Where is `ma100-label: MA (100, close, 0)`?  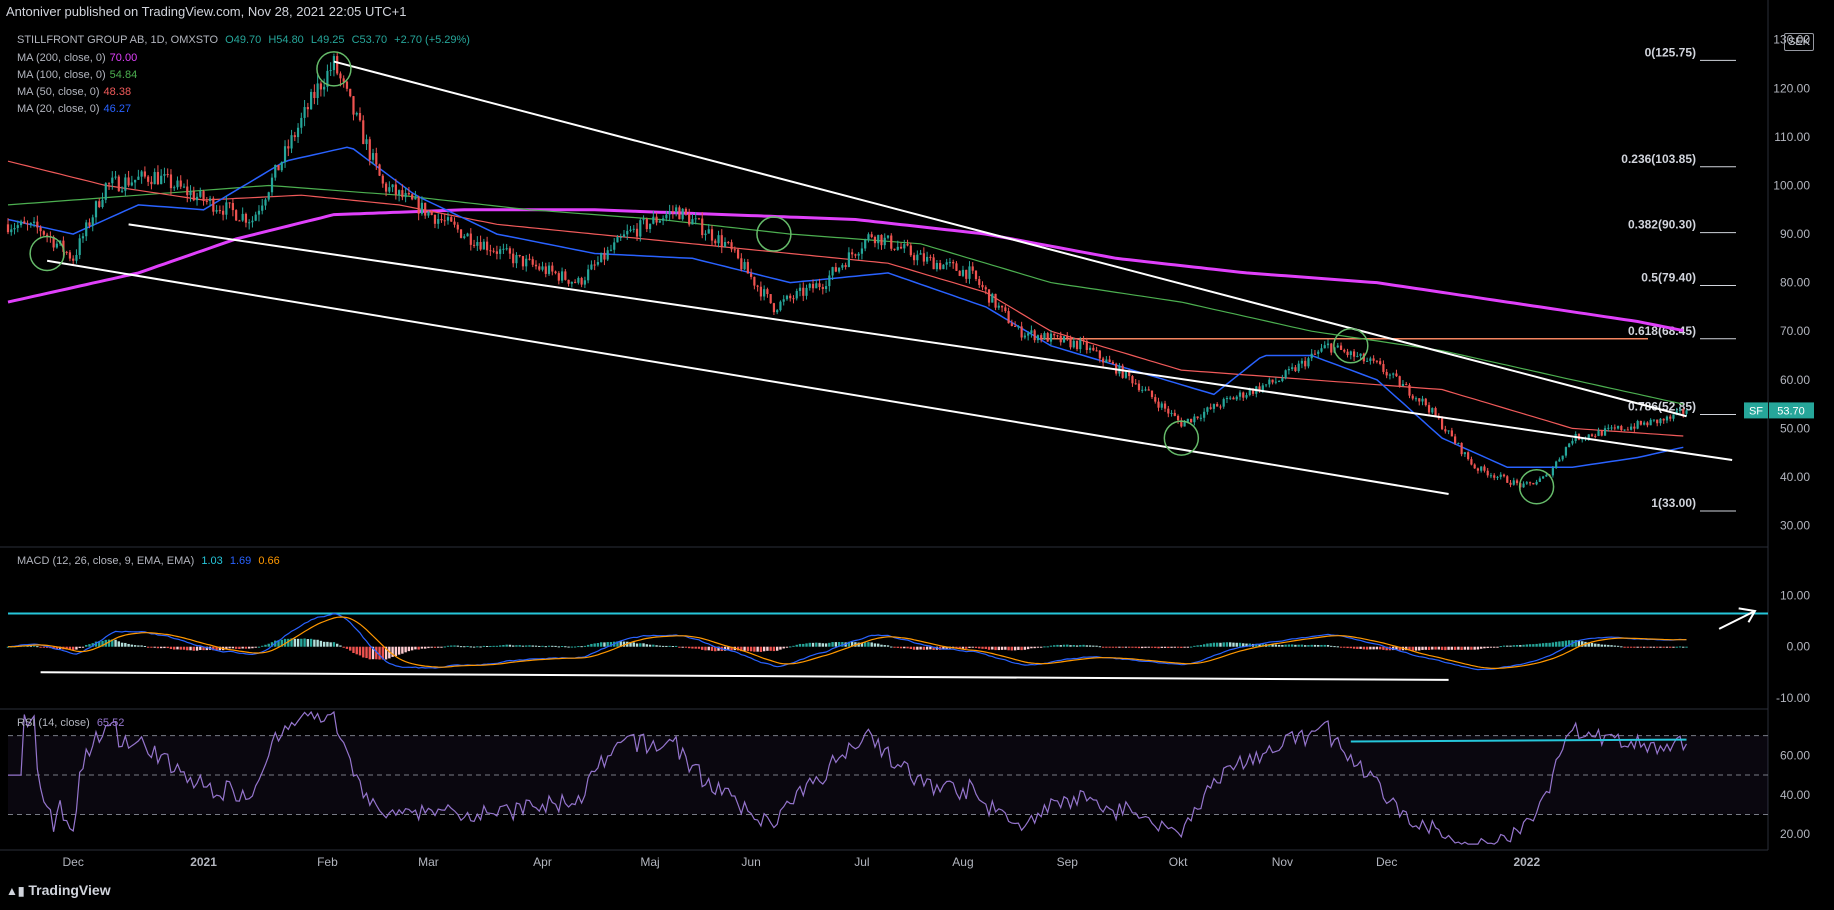
ma100-label: MA (100, close, 0) is located at coordinates (61, 75).